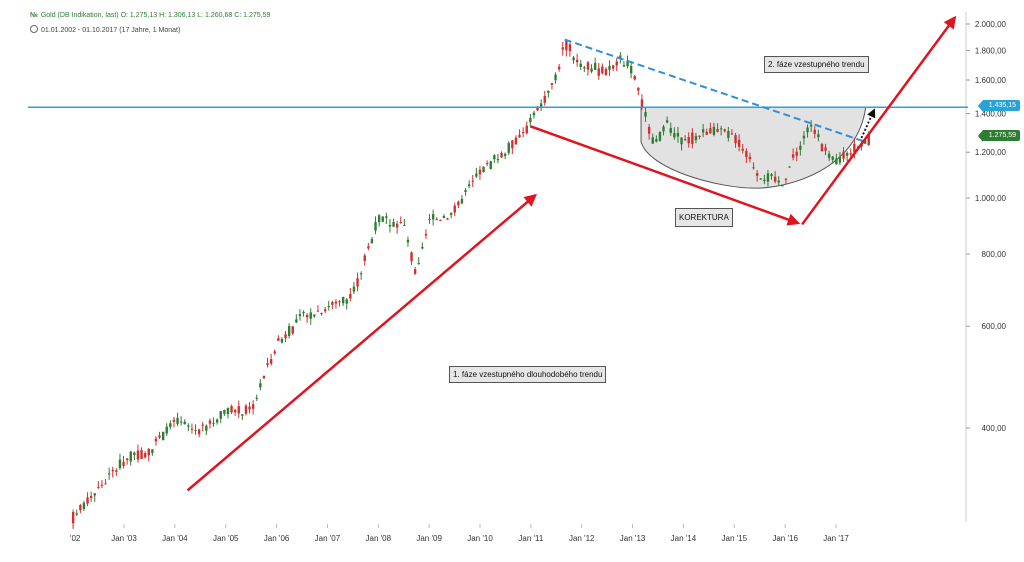 This screenshot has height=562, width=1024. What do you see at coordinates (328, 538) in the screenshot?
I see `x-tick-label: Jan '07` at bounding box center [328, 538].